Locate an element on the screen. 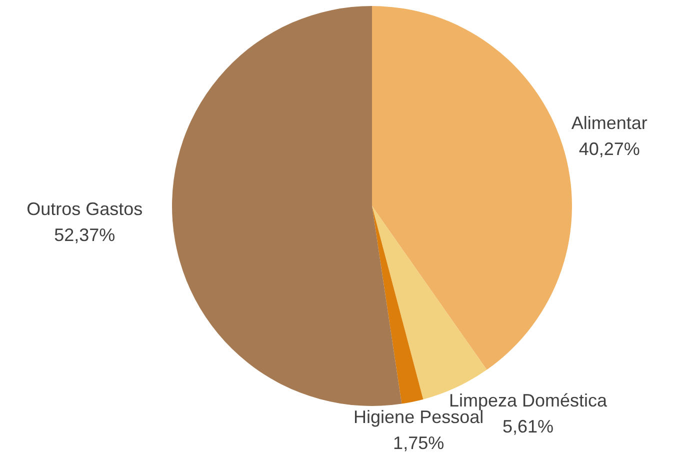 This screenshot has width=679, height=470. data-label: 40,27% is located at coordinates (609, 148).